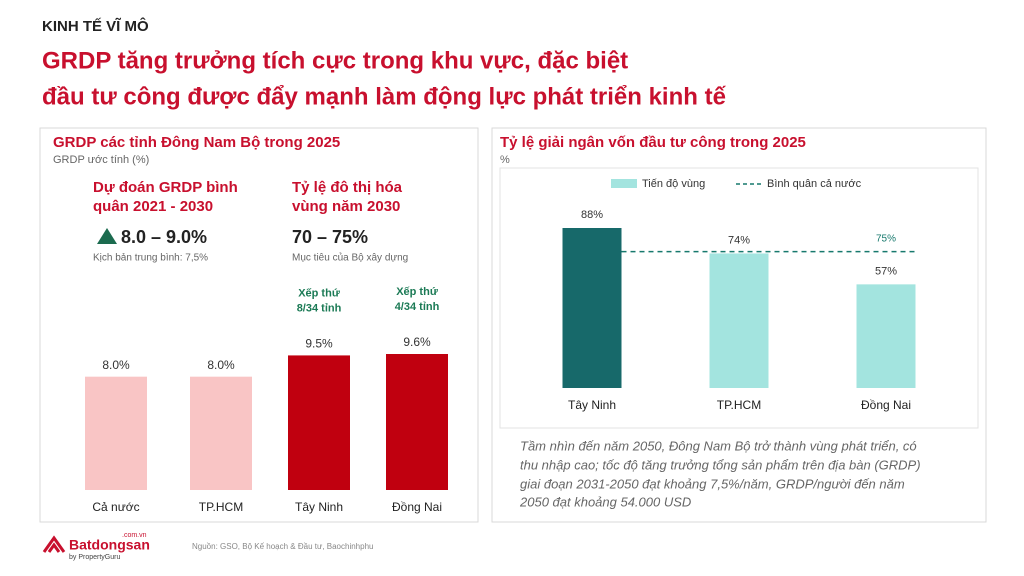  What do you see at coordinates (347, 187) in the screenshot?
I see `callout-title: Tỷ lệ đô thị hóa` at bounding box center [347, 187].